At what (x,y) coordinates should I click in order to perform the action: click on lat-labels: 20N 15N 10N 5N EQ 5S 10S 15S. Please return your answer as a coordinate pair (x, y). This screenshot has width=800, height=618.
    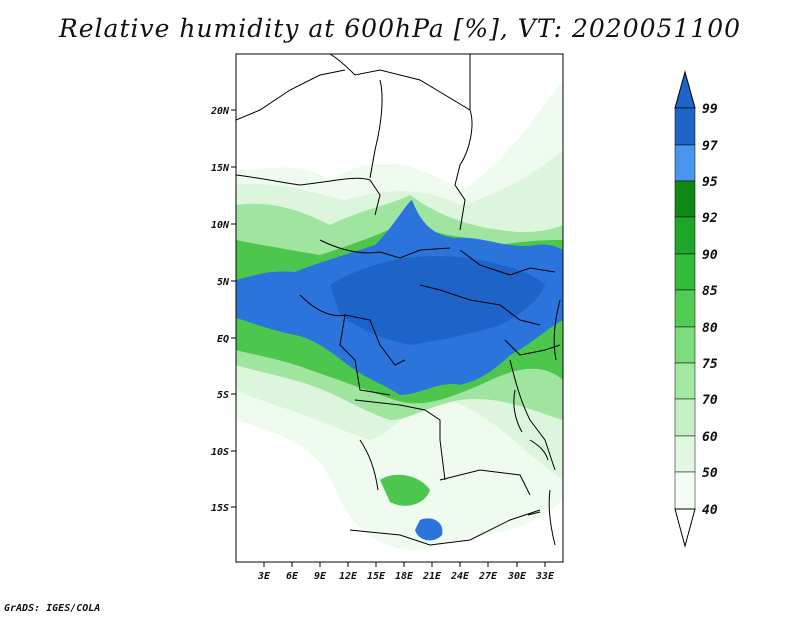
    Looking at the image, I should click on (220, 310).